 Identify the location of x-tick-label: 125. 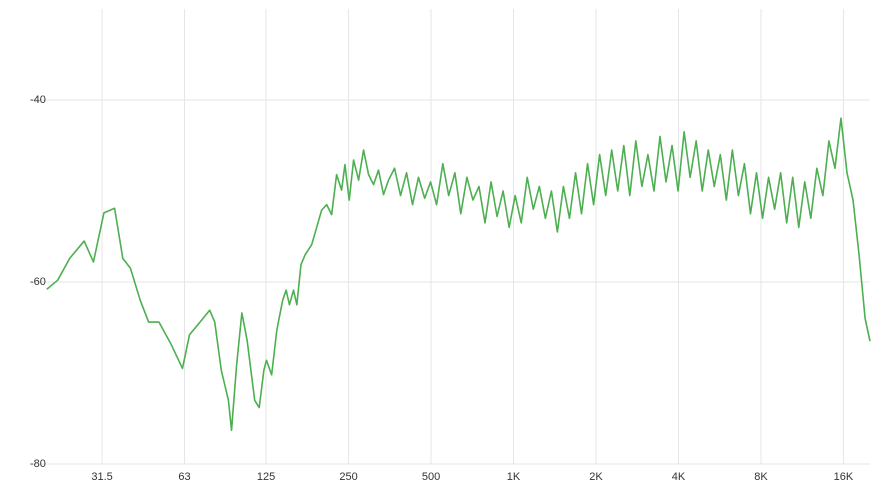
(266, 477).